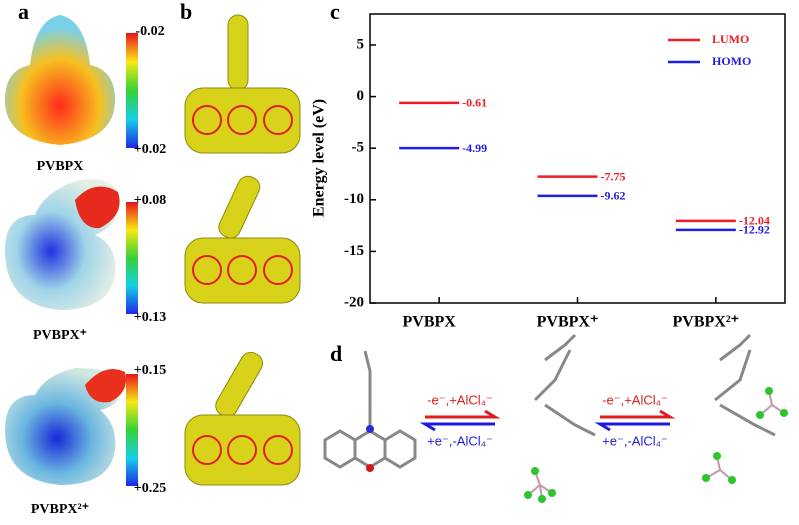  Describe the element at coordinates (242, 285) in the screenshot. I see `ring-currents` at that location.